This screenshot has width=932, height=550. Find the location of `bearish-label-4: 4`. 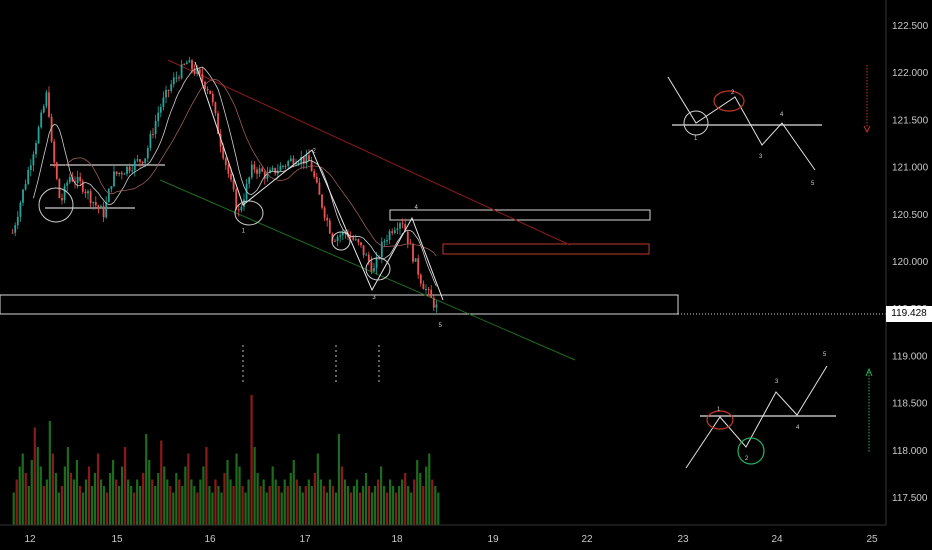

bearish-label-4: 4 is located at coordinates (782, 115).